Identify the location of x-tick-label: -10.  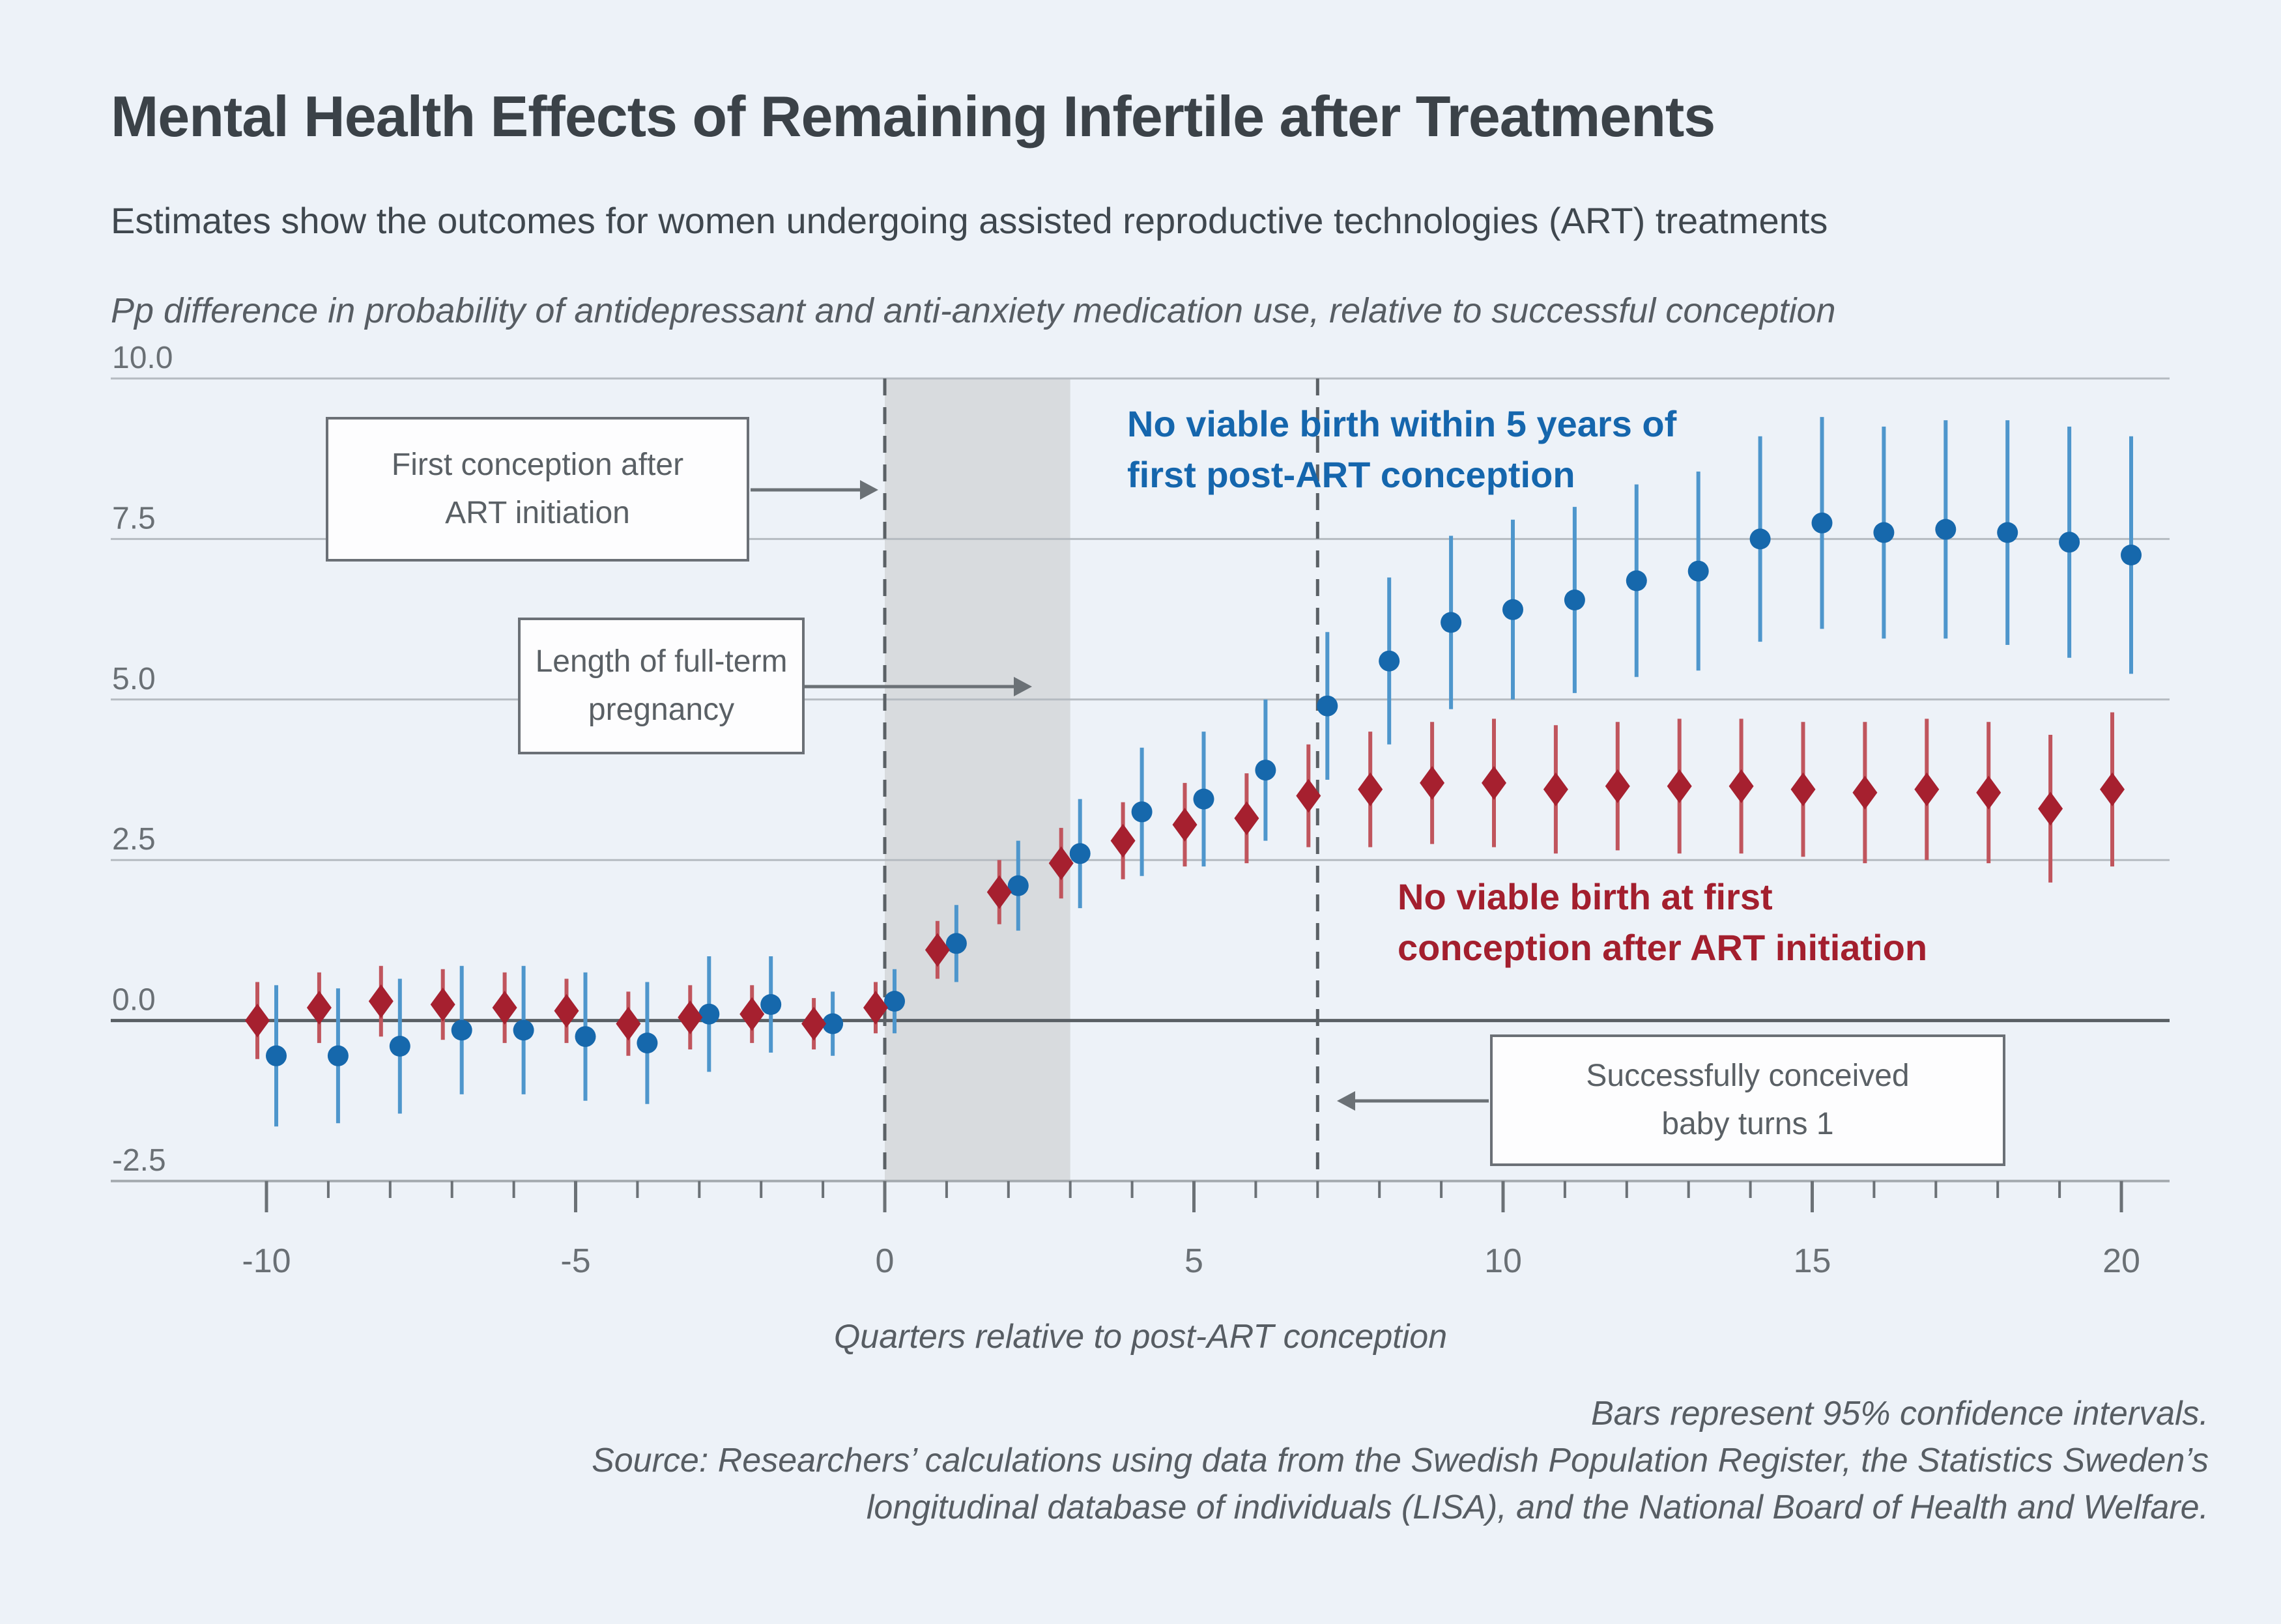
(266, 1261).